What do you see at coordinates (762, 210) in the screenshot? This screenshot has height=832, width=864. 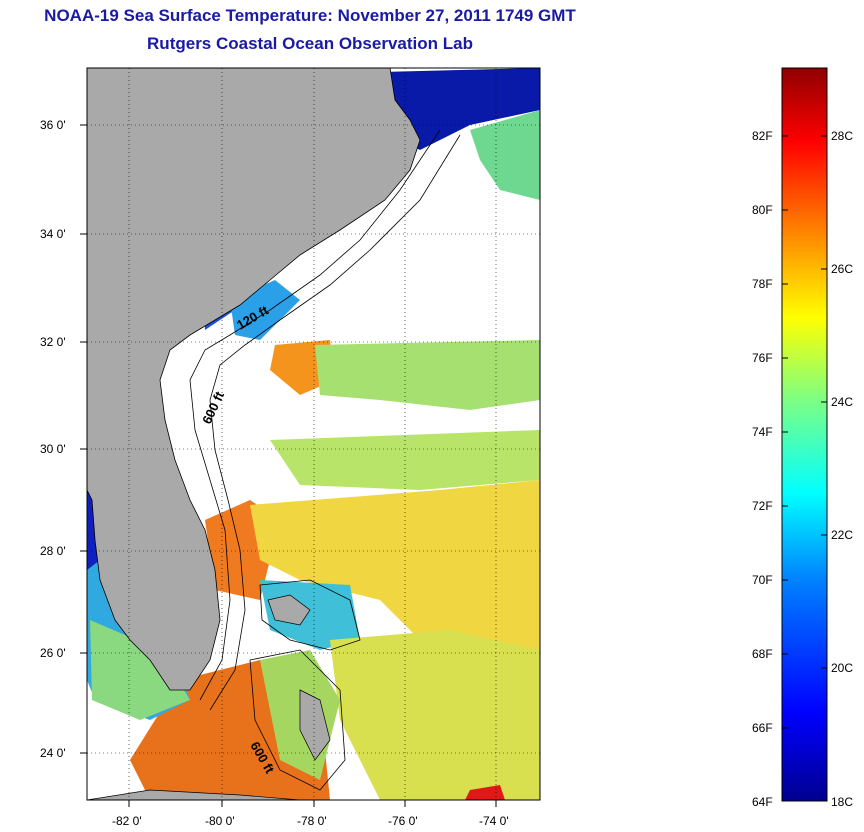 I see `colorbar-f-label: 80F` at bounding box center [762, 210].